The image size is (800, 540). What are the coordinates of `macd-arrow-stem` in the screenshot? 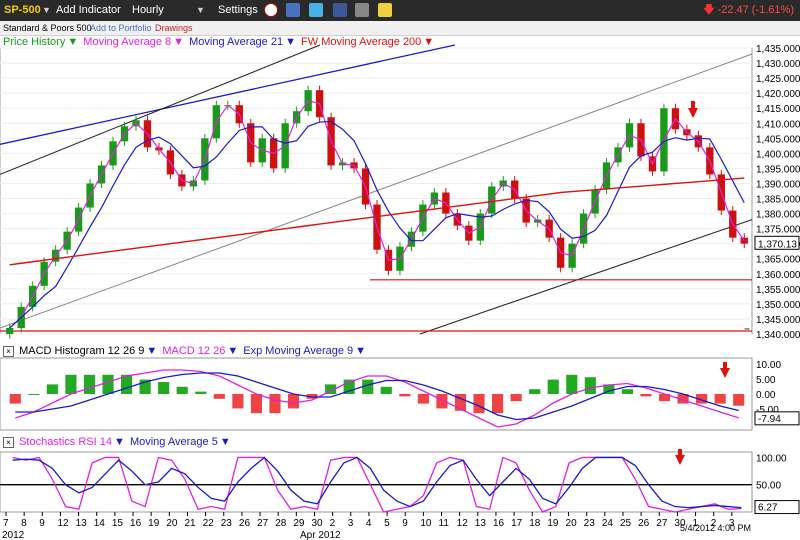 It's located at (725, 365).